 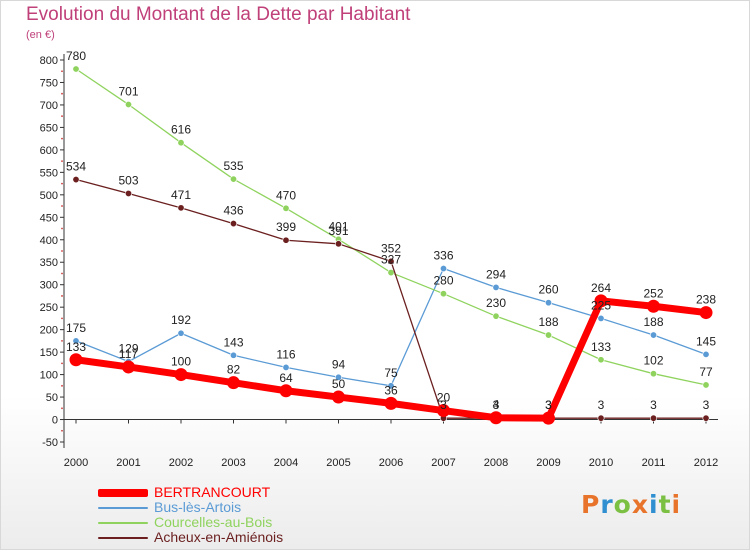 What do you see at coordinates (49, 241) in the screenshot?
I see `y-tick-label: 400` at bounding box center [49, 241].